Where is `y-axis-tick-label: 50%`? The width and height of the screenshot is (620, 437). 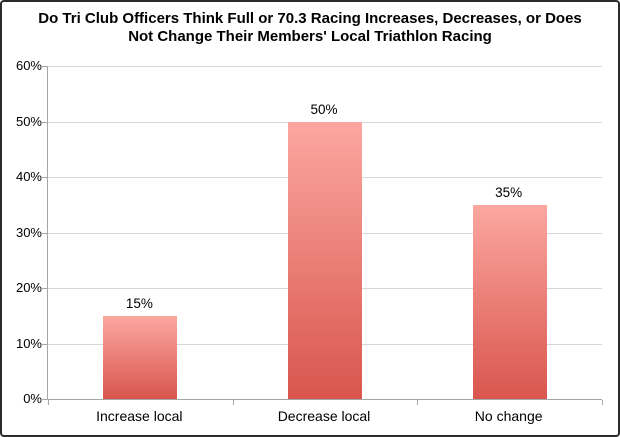 y-axis-tick-label: 50% is located at coordinates (28, 121).